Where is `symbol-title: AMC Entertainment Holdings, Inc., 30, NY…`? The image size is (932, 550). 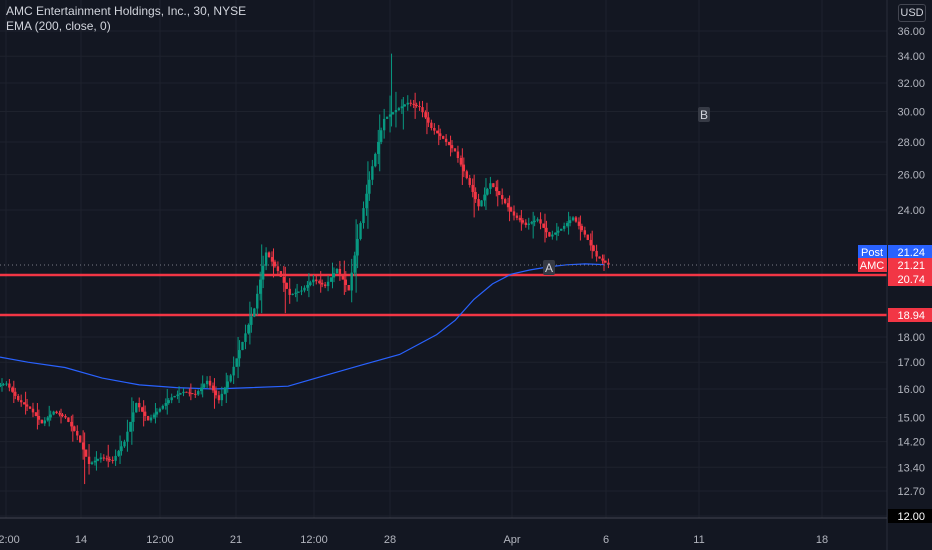 symbol-title: AMC Entertainment Holdings, Inc., 30, NY… is located at coordinates (126, 11).